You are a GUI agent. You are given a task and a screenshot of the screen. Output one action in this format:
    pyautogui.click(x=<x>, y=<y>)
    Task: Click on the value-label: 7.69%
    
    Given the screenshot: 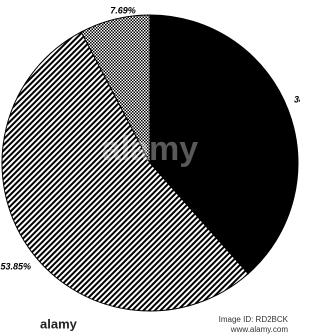 What is the action you would take?
    pyautogui.click(x=123, y=10)
    